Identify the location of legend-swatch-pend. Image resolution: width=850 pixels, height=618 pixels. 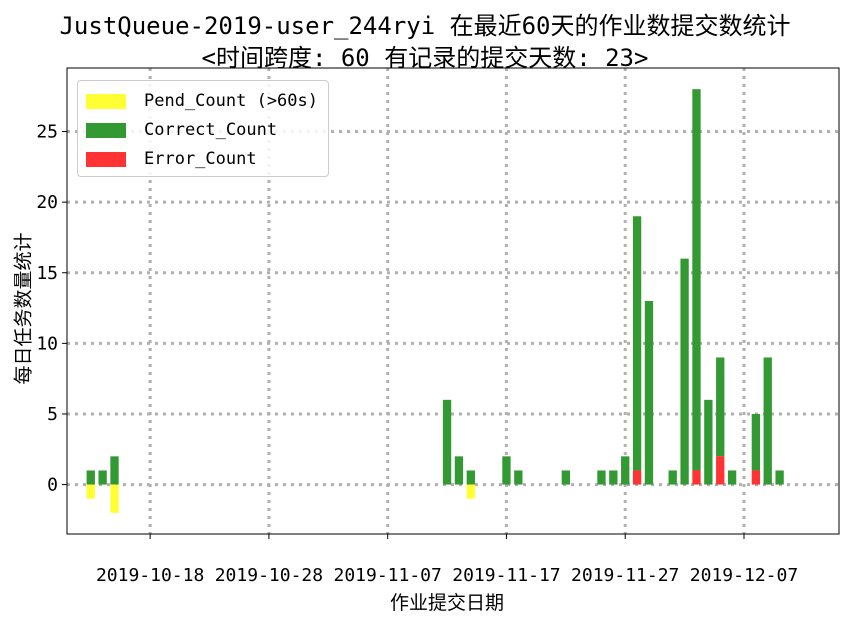
(106, 101).